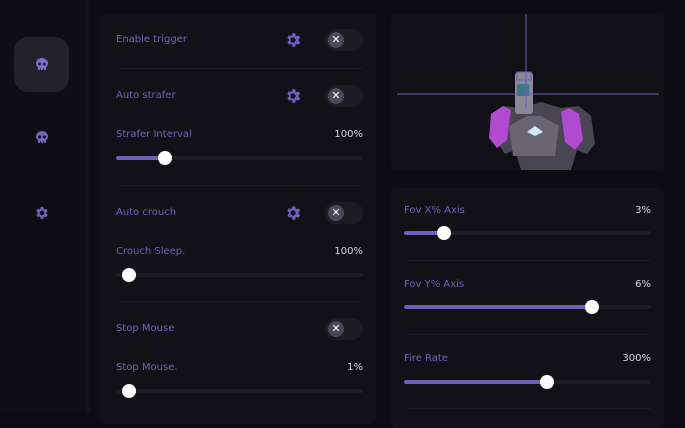 The image size is (685, 428). I want to click on auto-crouch-label: Auto crouch, so click(146, 212).